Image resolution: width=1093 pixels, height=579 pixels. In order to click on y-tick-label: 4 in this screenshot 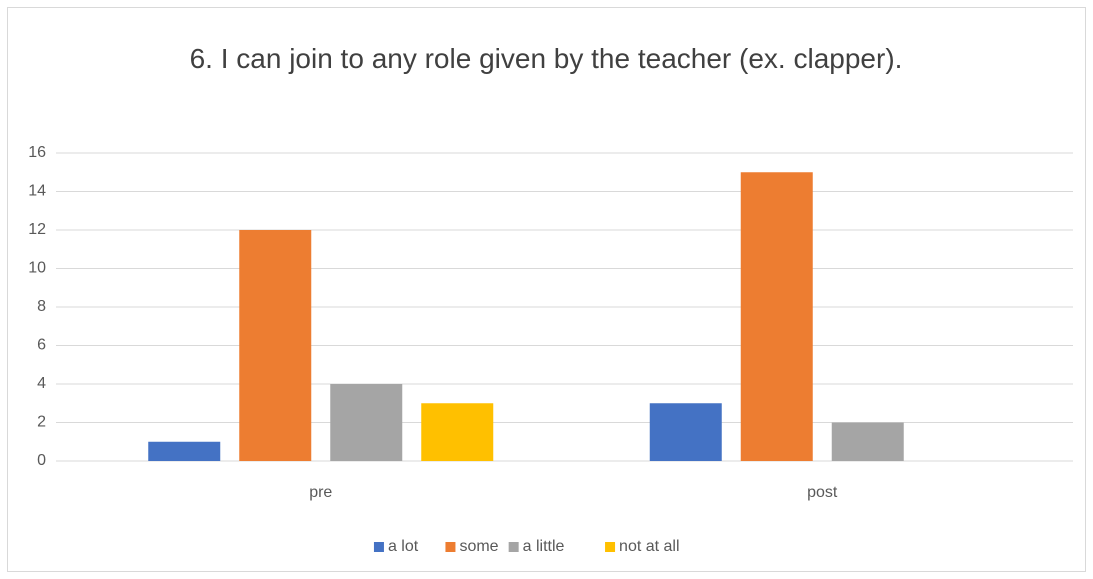, I will do `click(41, 383)`.